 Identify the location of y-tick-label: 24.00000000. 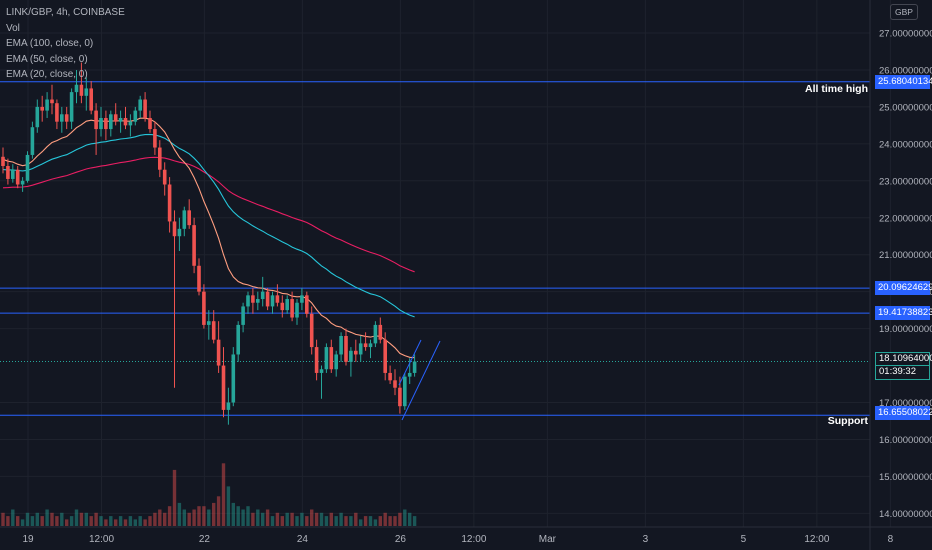
(905, 144).